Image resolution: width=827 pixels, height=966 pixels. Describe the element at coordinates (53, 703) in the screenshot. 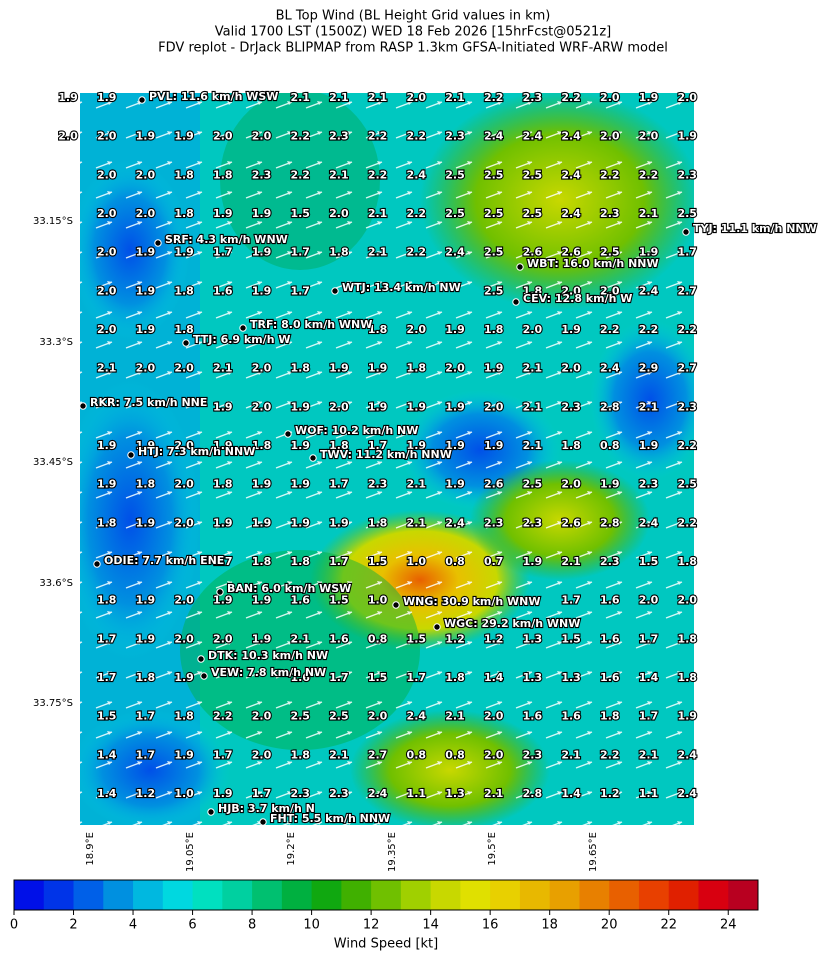

I see `y-axis-label: 33.75°S` at that location.